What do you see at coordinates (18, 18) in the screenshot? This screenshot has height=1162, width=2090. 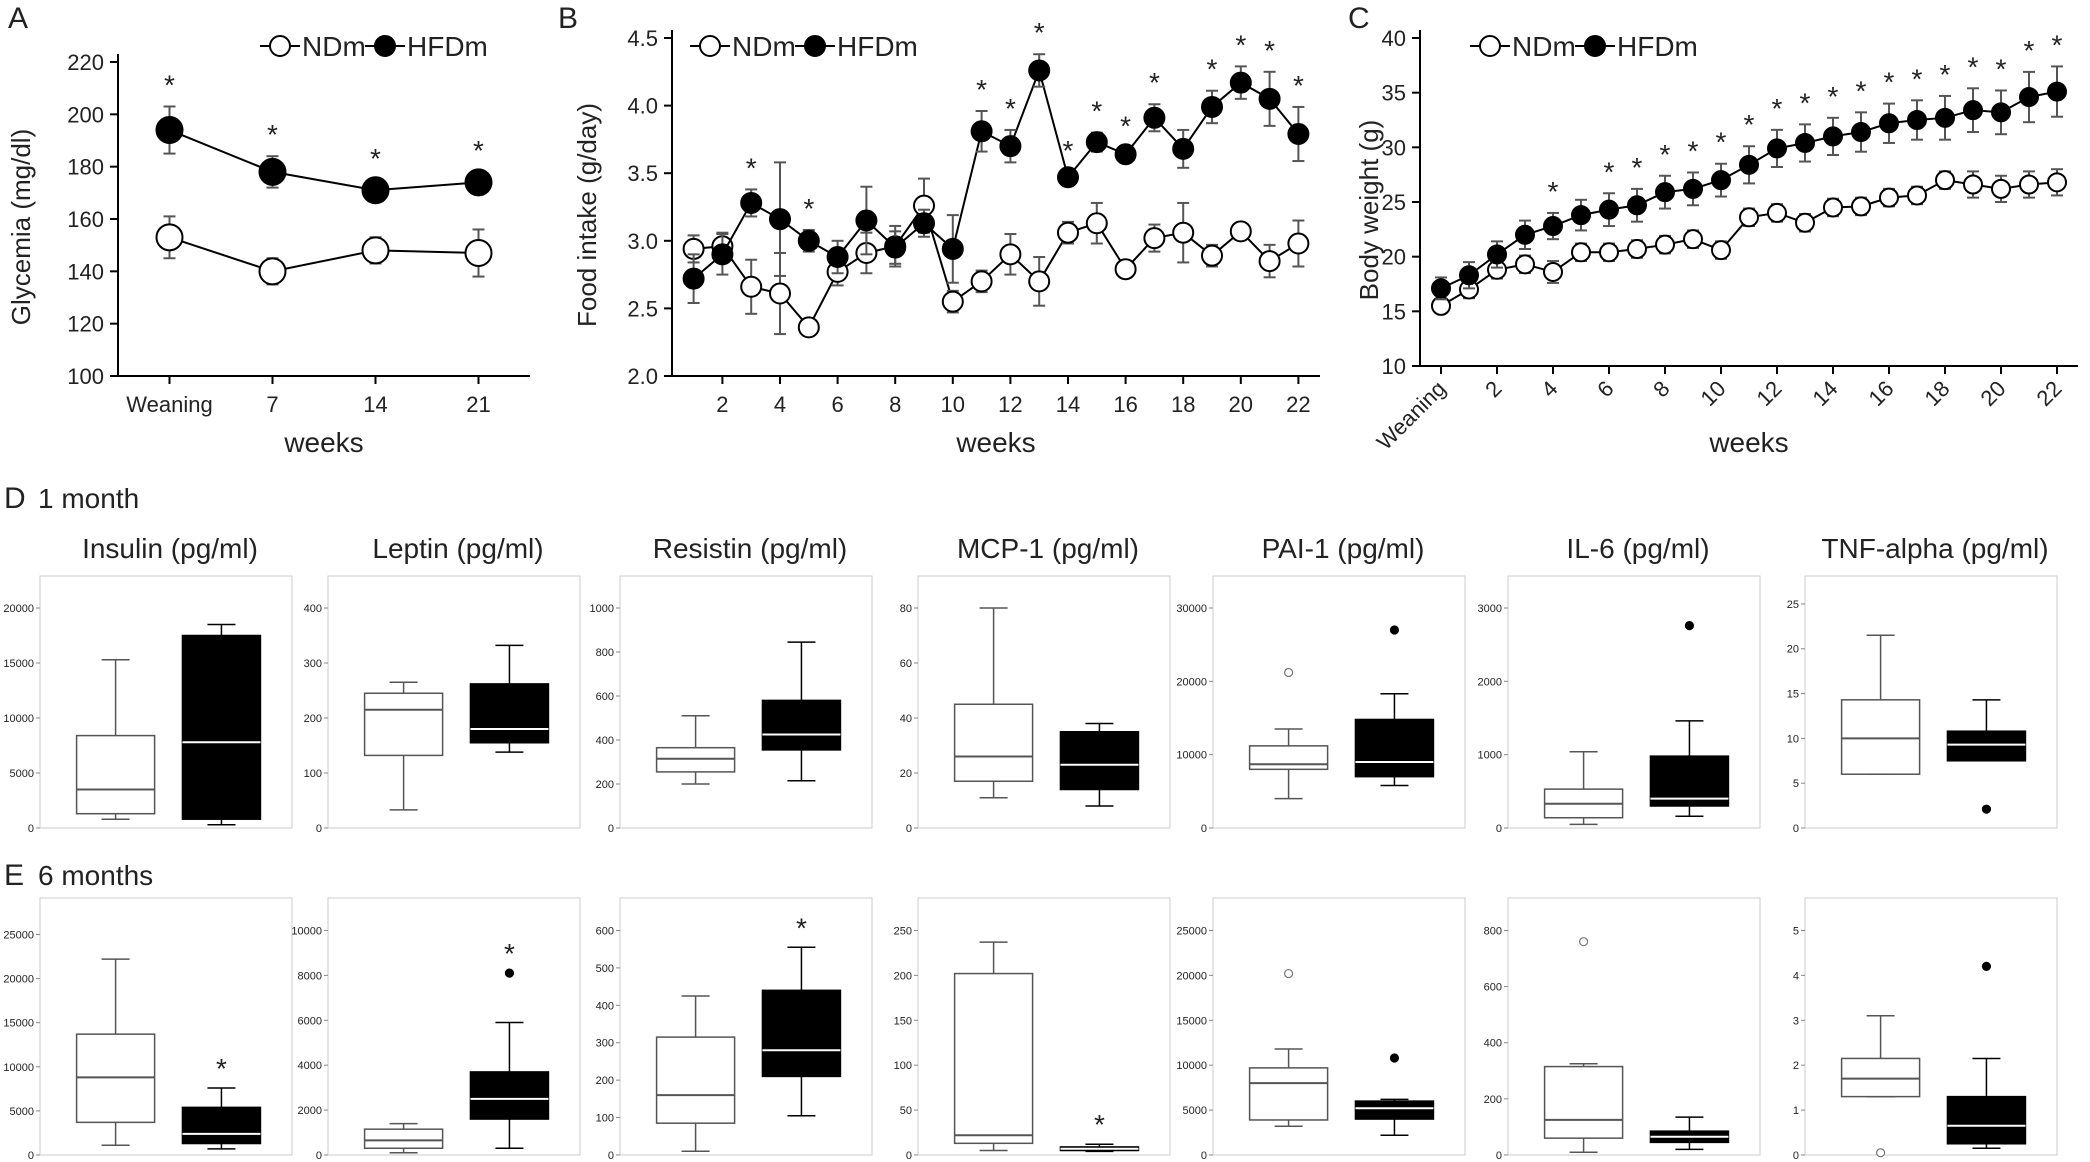 I see `panel-letter-a: A` at bounding box center [18, 18].